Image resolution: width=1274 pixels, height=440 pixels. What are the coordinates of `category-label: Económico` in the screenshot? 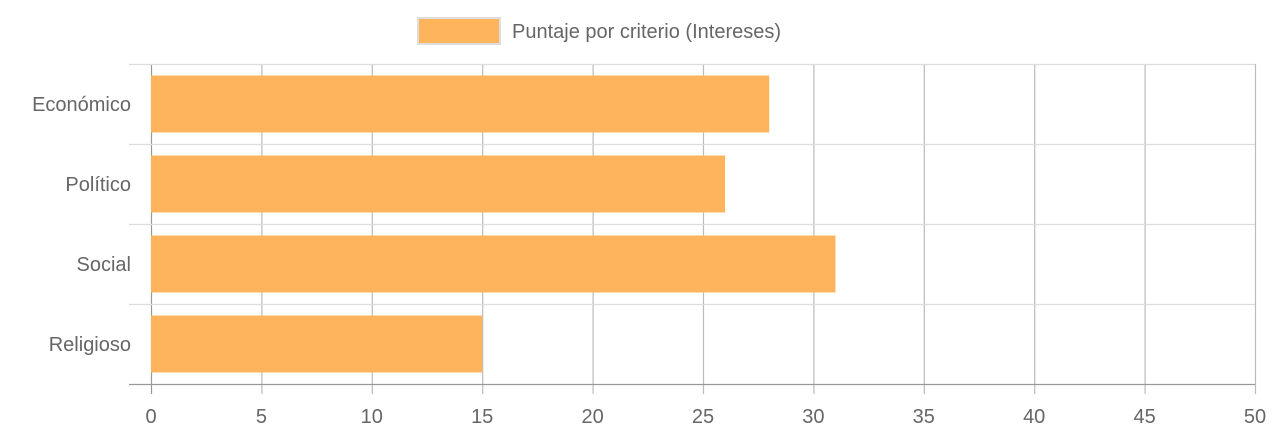 It's located at (81, 105).